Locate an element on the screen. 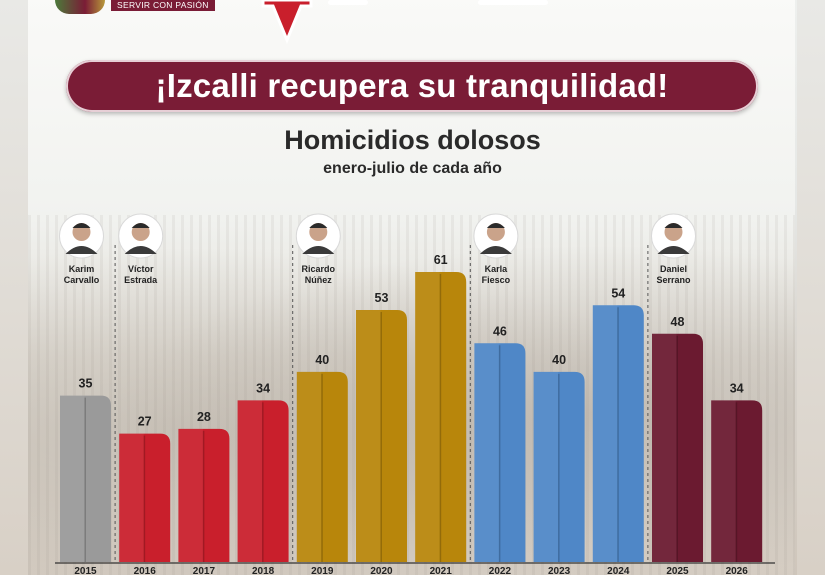  year-label: 2022 is located at coordinates (500, 570).